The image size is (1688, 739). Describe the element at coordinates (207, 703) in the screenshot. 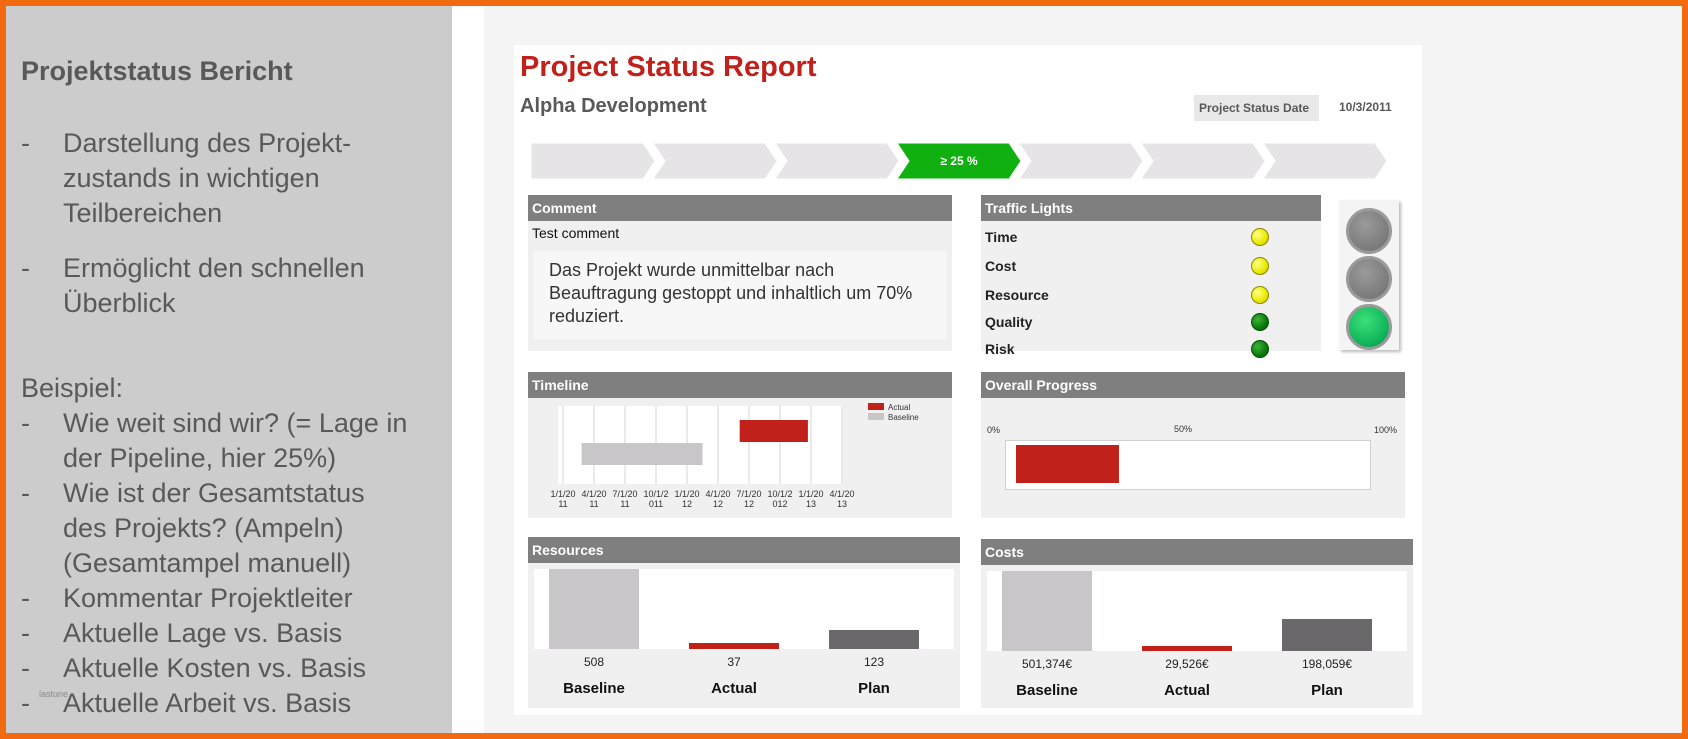

I see `bullet-text: Aktuelle Arbeit vs. Basis` at that location.